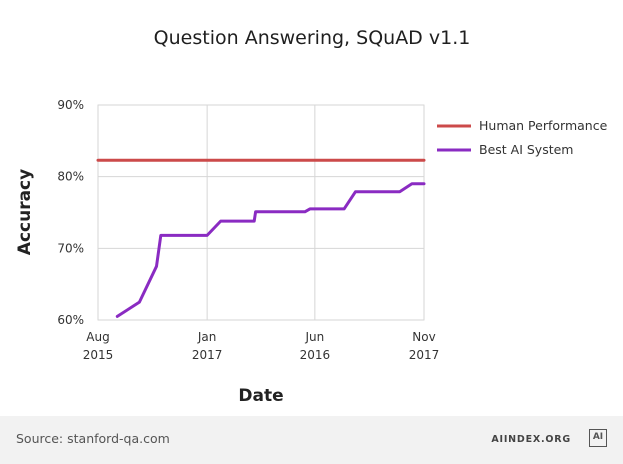 This screenshot has height=464, width=623. I want to click on footer: Source: stanford-qa.com AIINDEX.ORG AI, so click(311, 440).